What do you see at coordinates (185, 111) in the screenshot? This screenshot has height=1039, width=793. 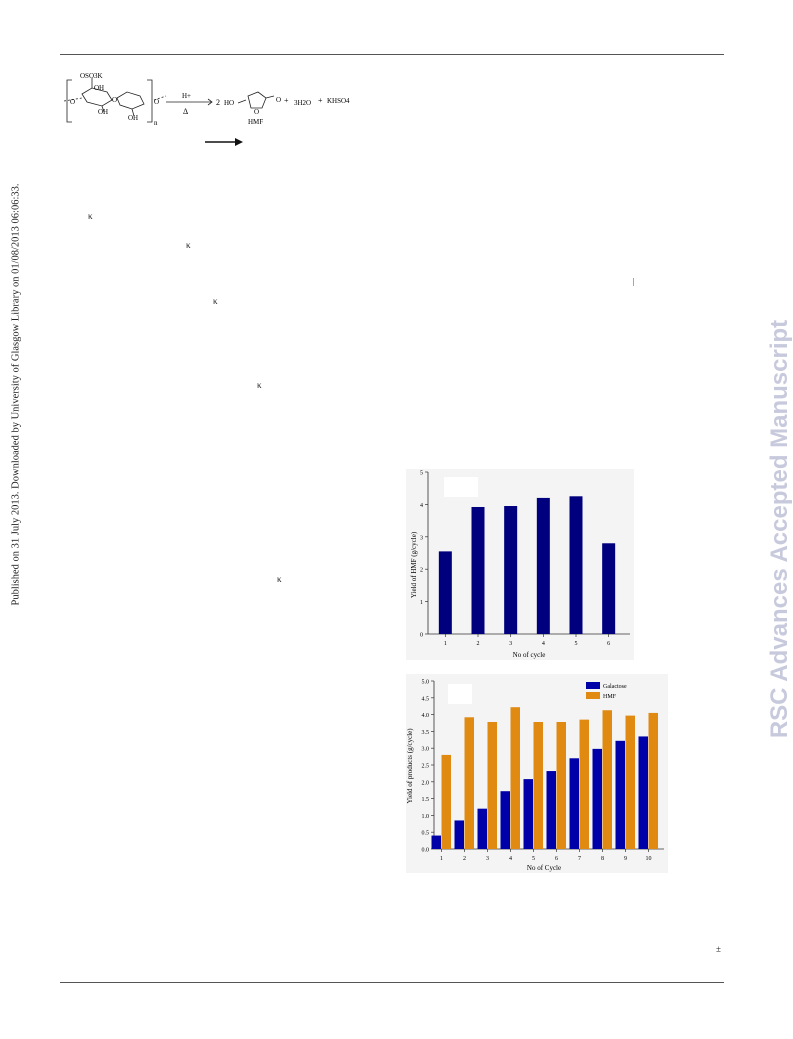 I see `heat-label: Δ` at bounding box center [185, 111].